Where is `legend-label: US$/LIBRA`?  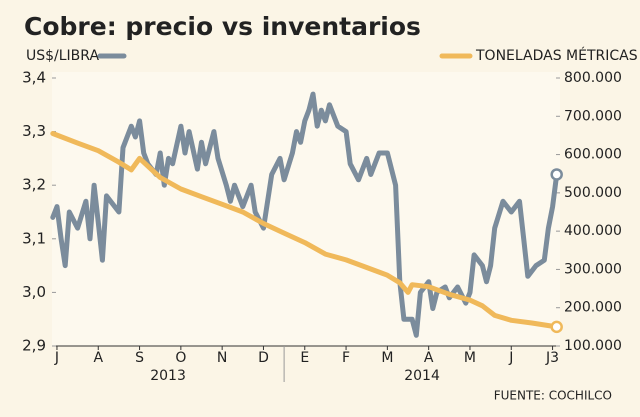 legend-label: US$/LIBRA is located at coordinates (62, 56).